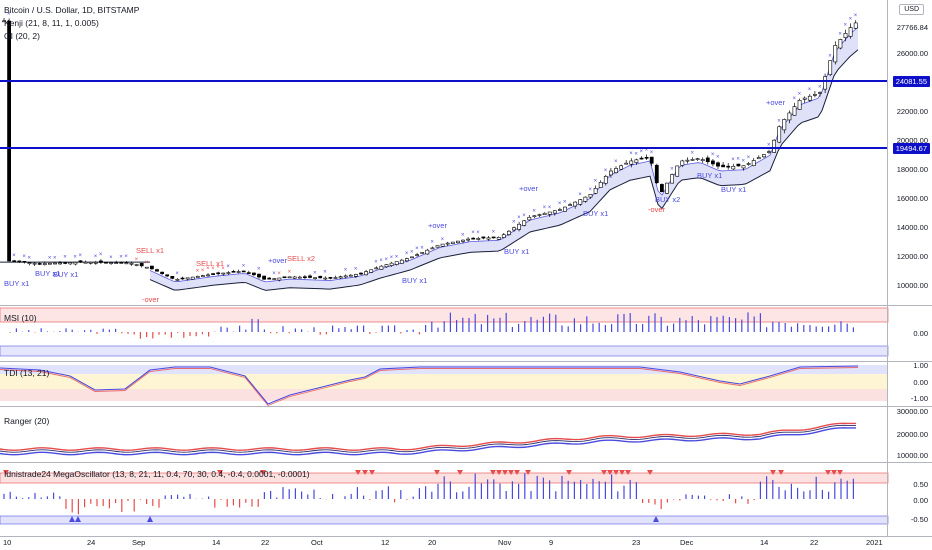  What do you see at coordinates (444, 395) in the screenshot?
I see `tdi-lower-zone` at bounding box center [444, 395].